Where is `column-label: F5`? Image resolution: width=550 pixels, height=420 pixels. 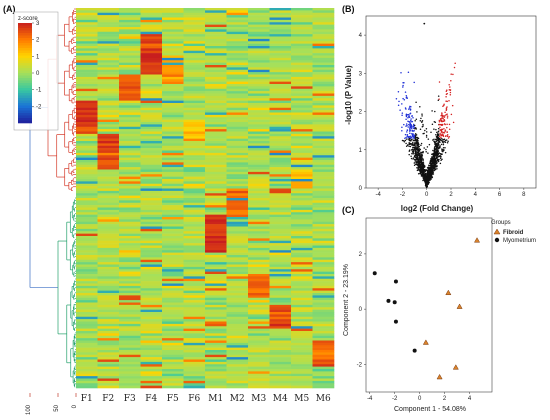 column-label: F5 is located at coordinates (173, 399).